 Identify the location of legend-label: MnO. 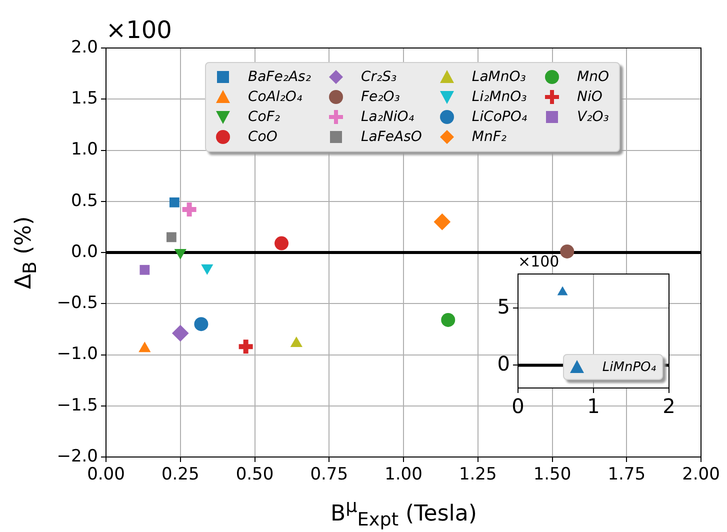
(593, 77).